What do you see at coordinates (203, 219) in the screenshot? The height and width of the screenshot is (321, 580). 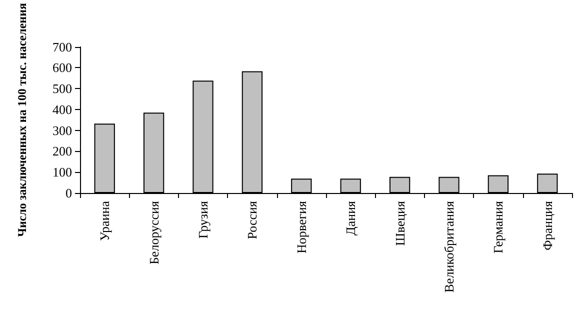 I see `x-tick-label: Грузия` at bounding box center [203, 219].